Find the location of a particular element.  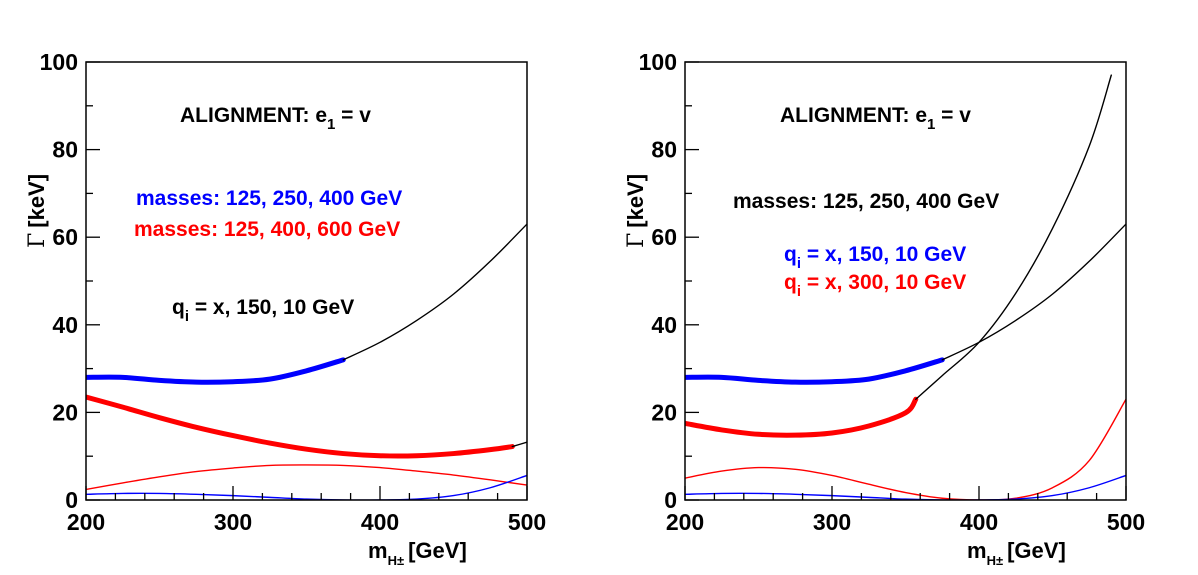

right-xtick-label: 400 is located at coordinates (979, 522).